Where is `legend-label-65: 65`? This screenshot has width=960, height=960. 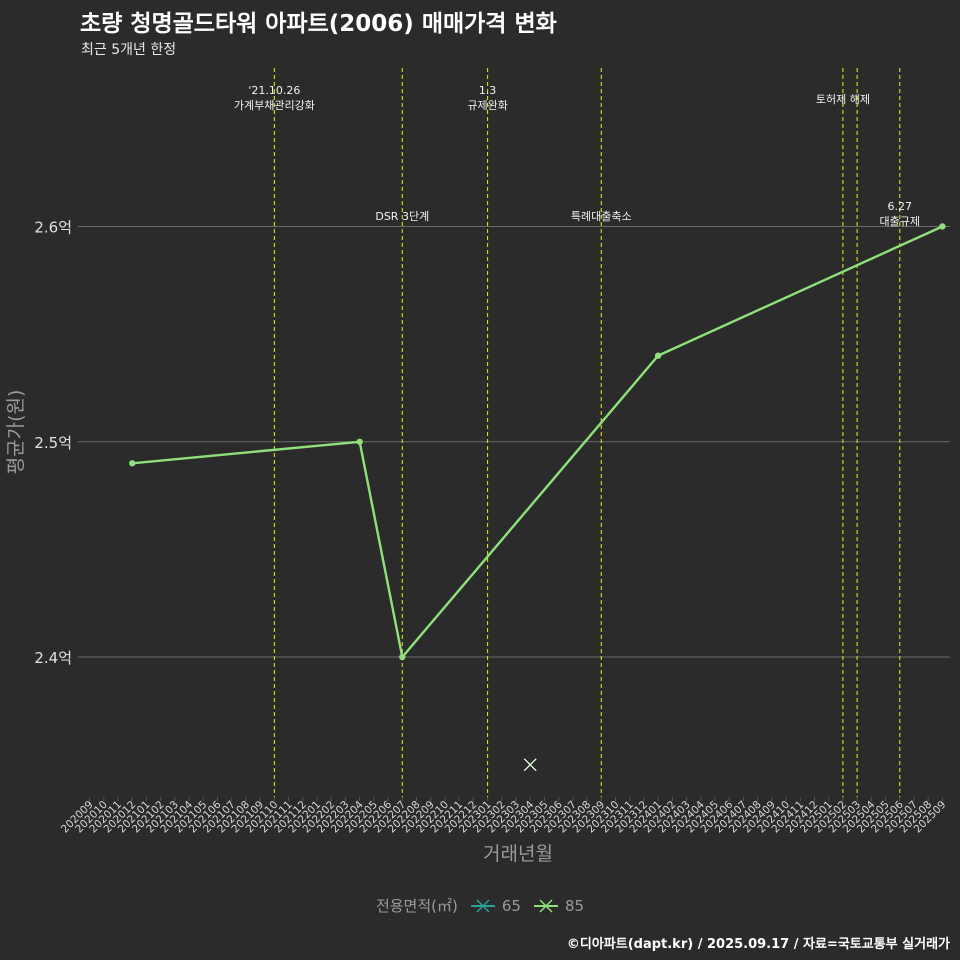 legend-label-65: 65 is located at coordinates (511, 905).